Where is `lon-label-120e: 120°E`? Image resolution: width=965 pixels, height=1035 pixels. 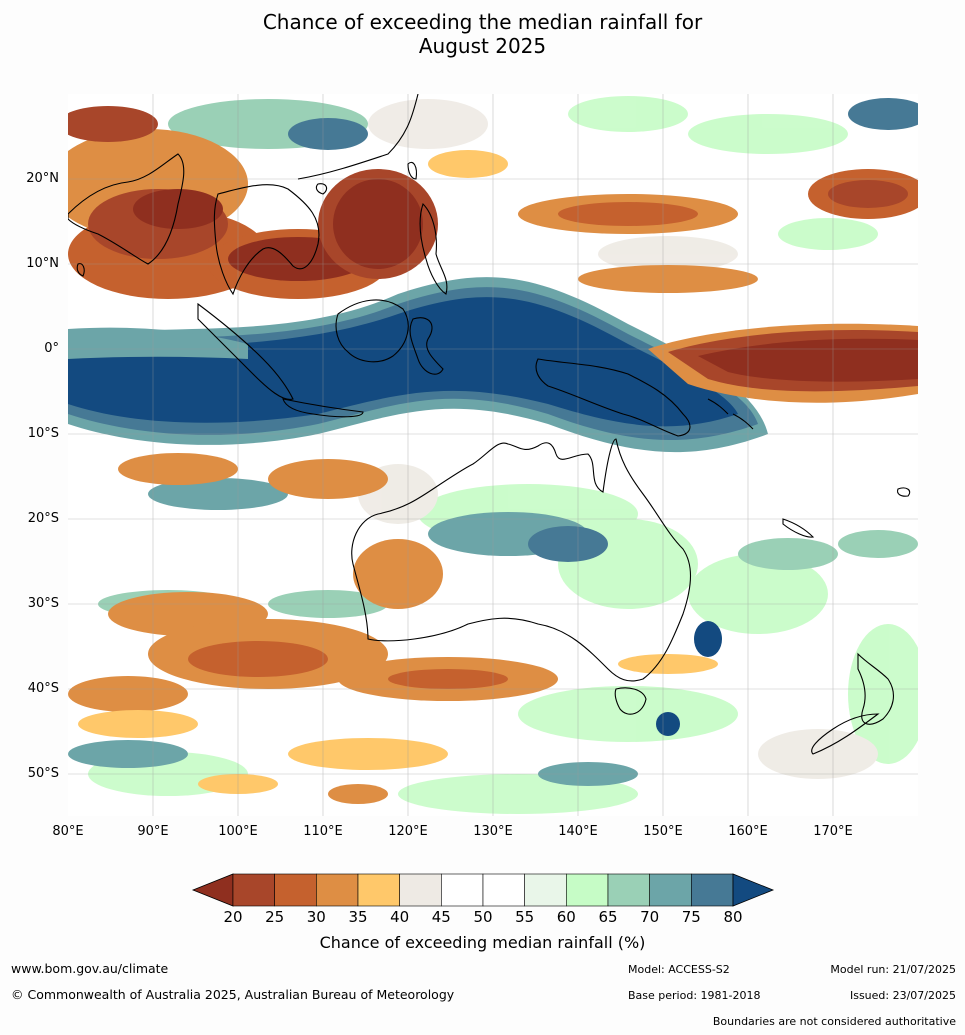
lon-label-120e: 120°E is located at coordinates (408, 831).